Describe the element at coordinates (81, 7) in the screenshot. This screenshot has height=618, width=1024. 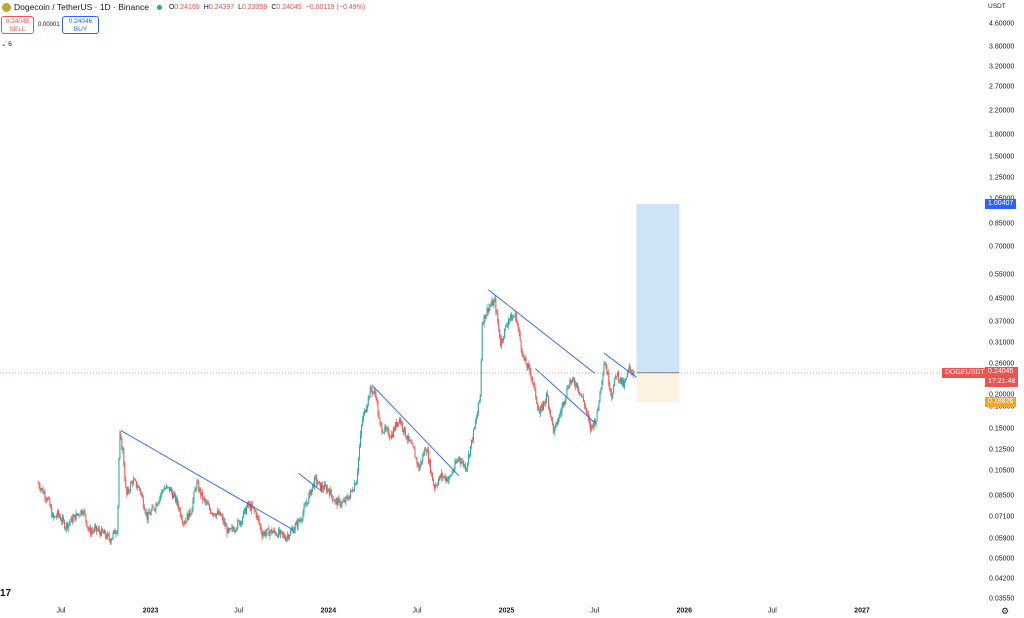
I see `symbol-title: Dogecoin / TetherUS · 1D · Binance` at that location.